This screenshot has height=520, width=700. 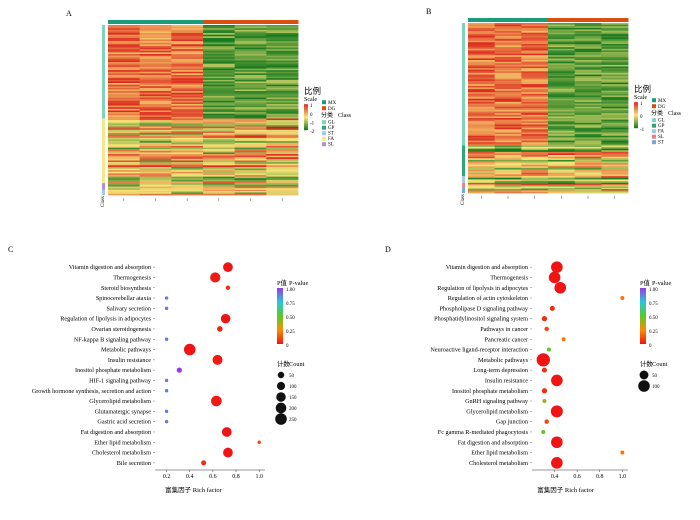 What do you see at coordinates (656, 387) in the screenshot?
I see `count-legend-label: 100` at bounding box center [656, 387].